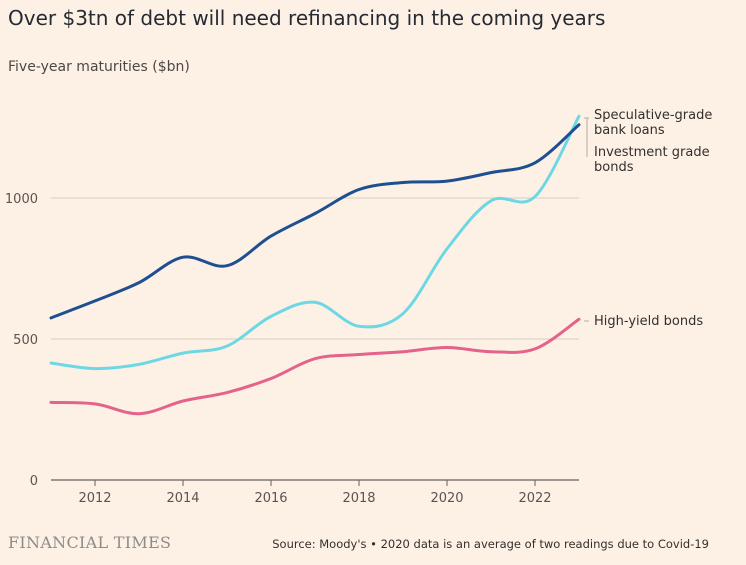 Image resolution: width=746 pixels, height=565 pixels. Describe the element at coordinates (99, 67) in the screenshot. I see `chart-subtitle: Five-year maturities ($bn)` at that location.